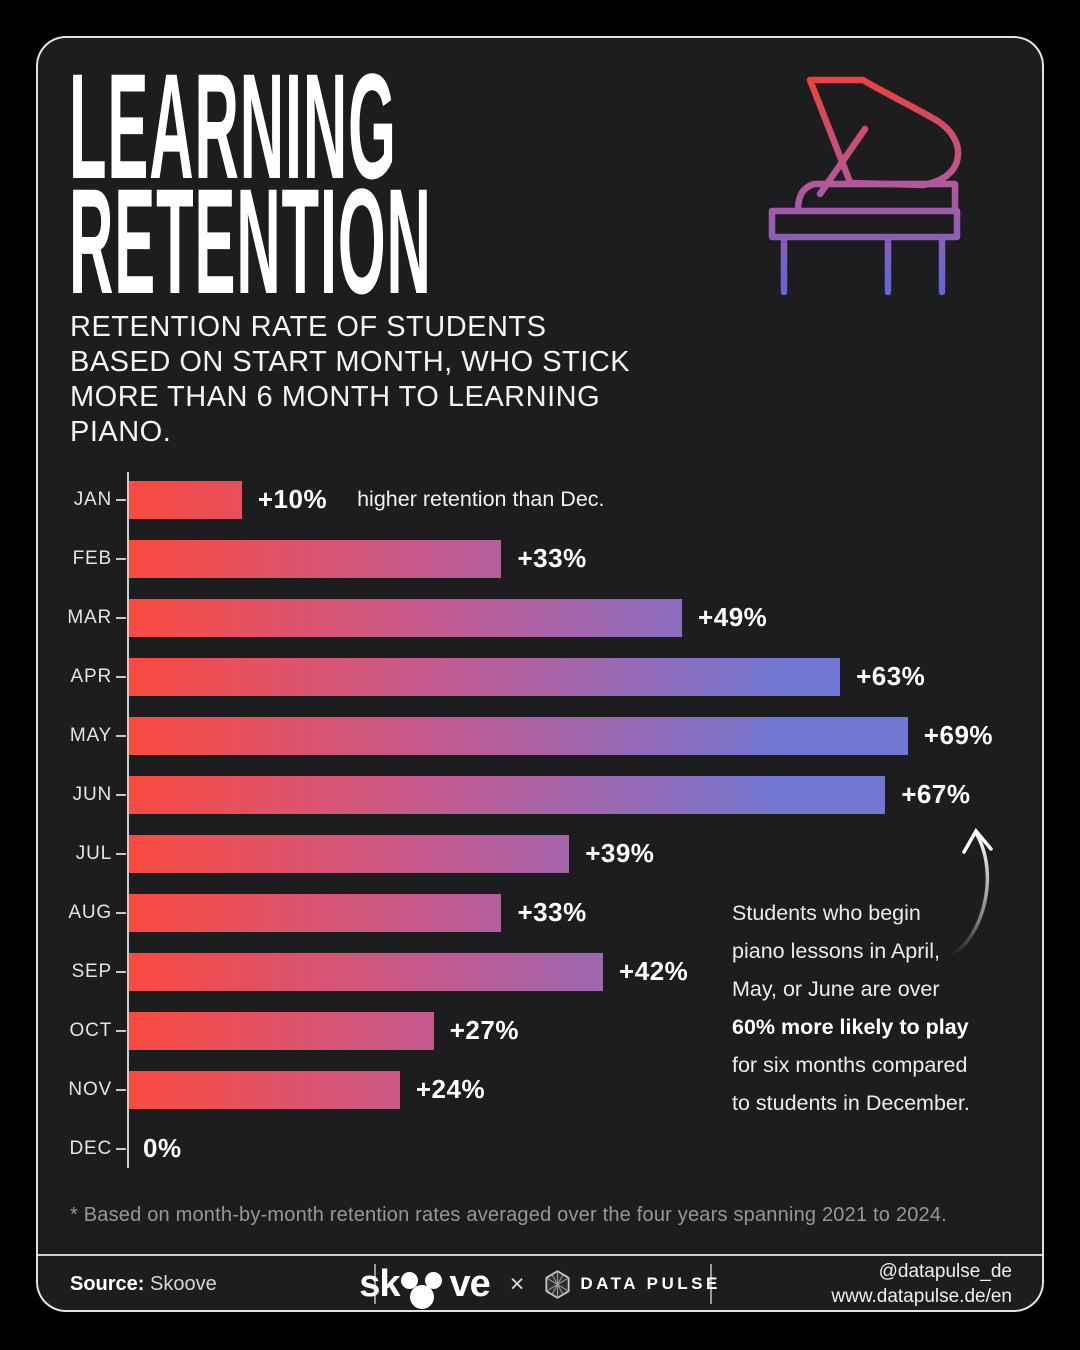  I want to click on chart-row: JUN +67%, so click(526, 794).